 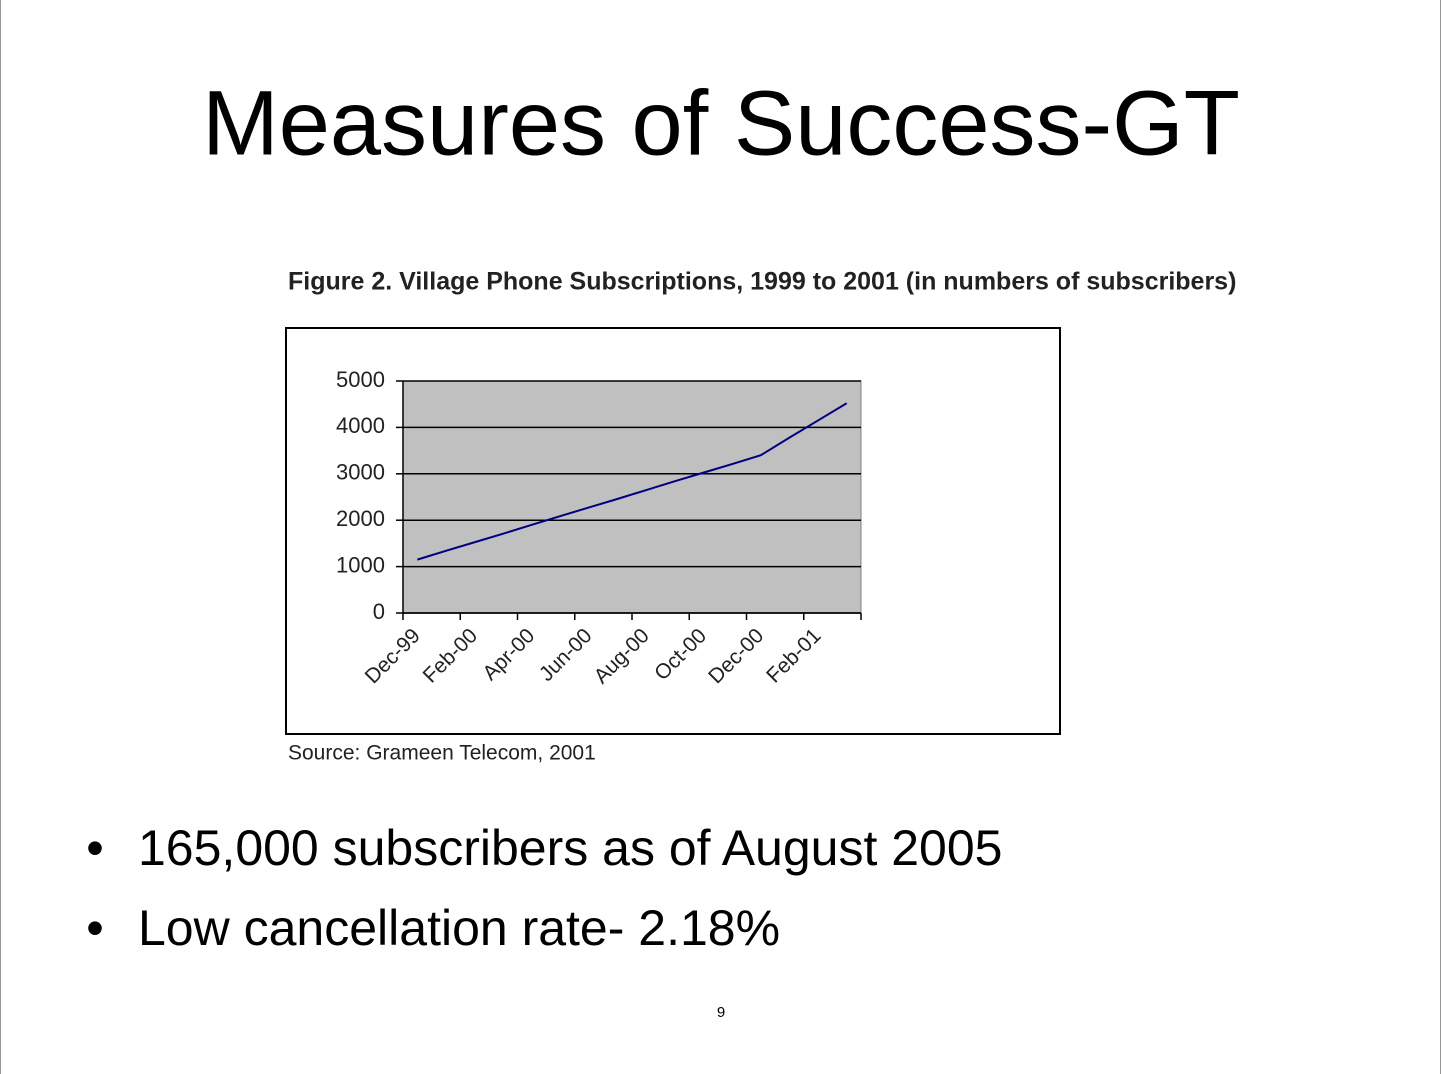 What do you see at coordinates (721, 1012) in the screenshot?
I see `page-number: 9` at bounding box center [721, 1012].